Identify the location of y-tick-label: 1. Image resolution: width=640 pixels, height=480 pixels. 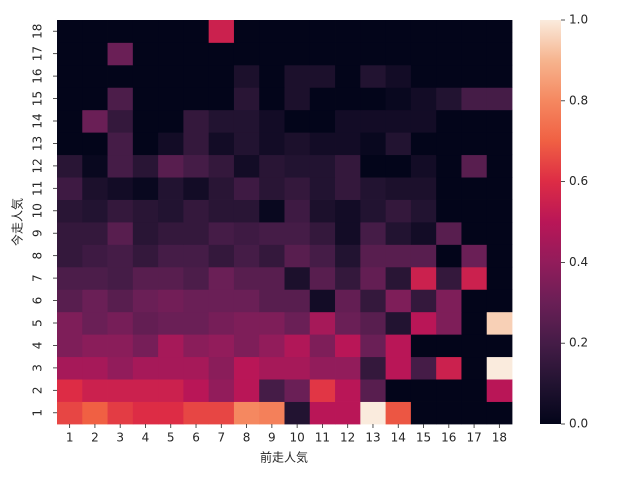
(38, 413).